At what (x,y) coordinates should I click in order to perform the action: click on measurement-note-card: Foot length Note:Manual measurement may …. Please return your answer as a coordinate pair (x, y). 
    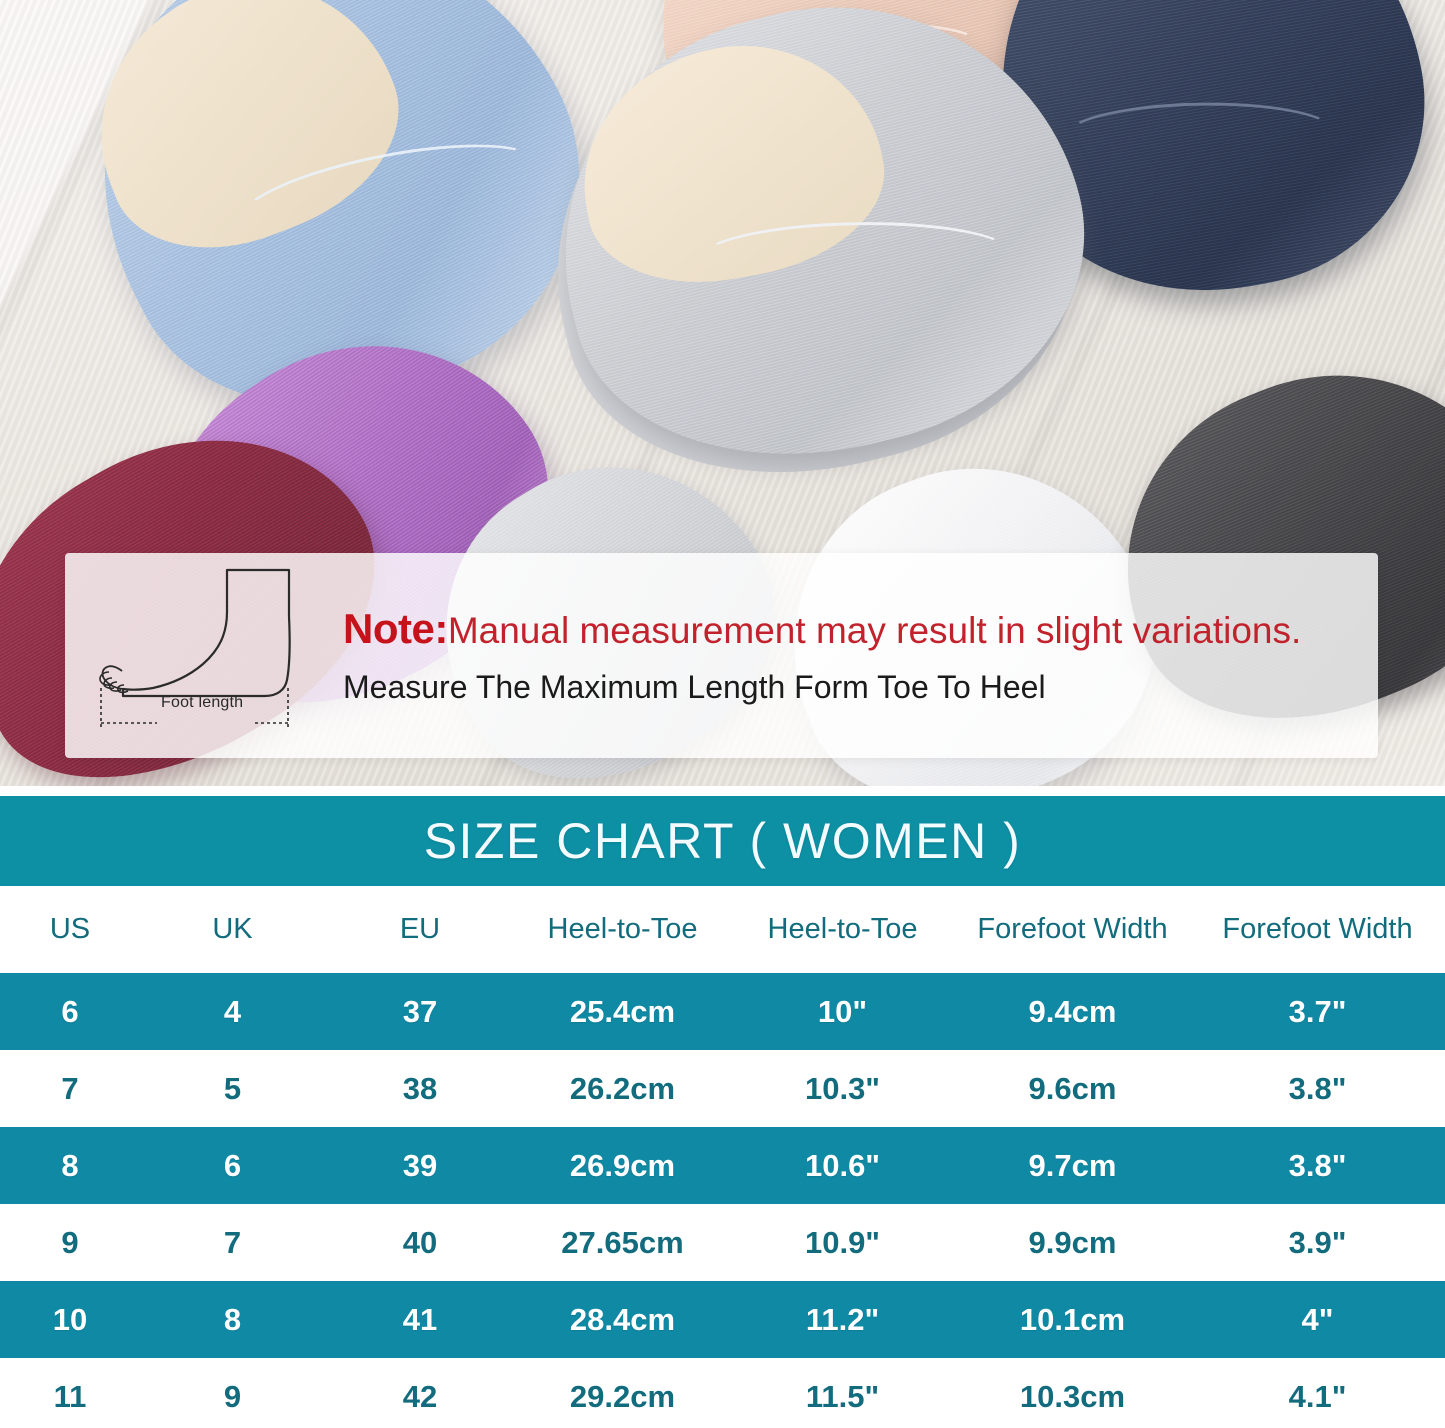
    Looking at the image, I should click on (721, 655).